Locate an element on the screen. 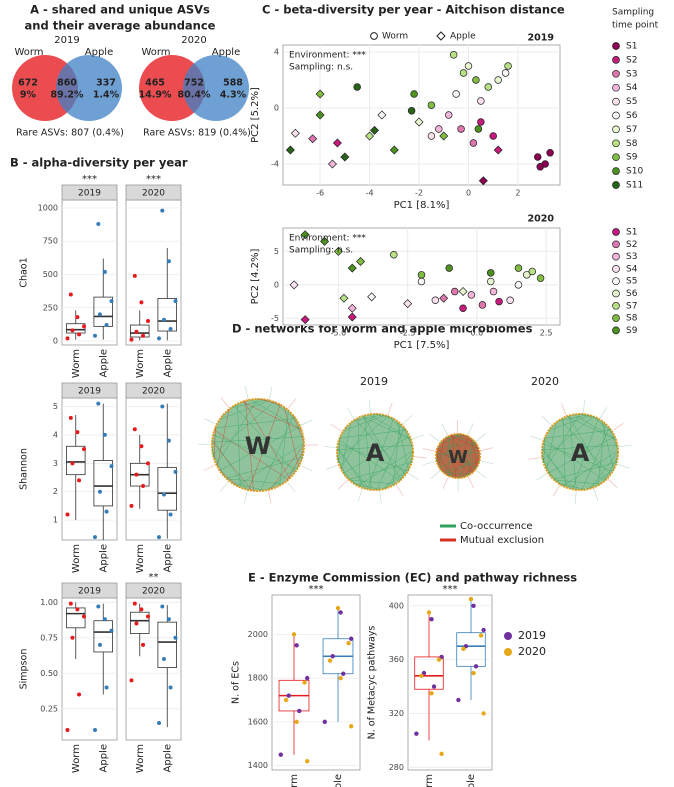  y-tick-label: 0.25 is located at coordinates (49, 708).